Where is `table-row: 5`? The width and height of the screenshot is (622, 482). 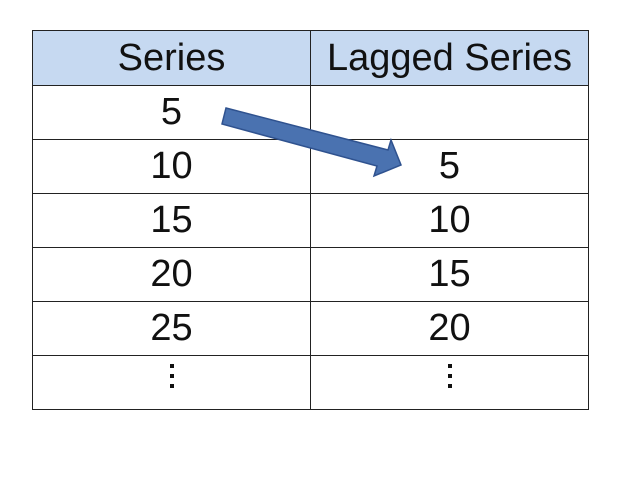
table-row: 5 is located at coordinates (310, 112).